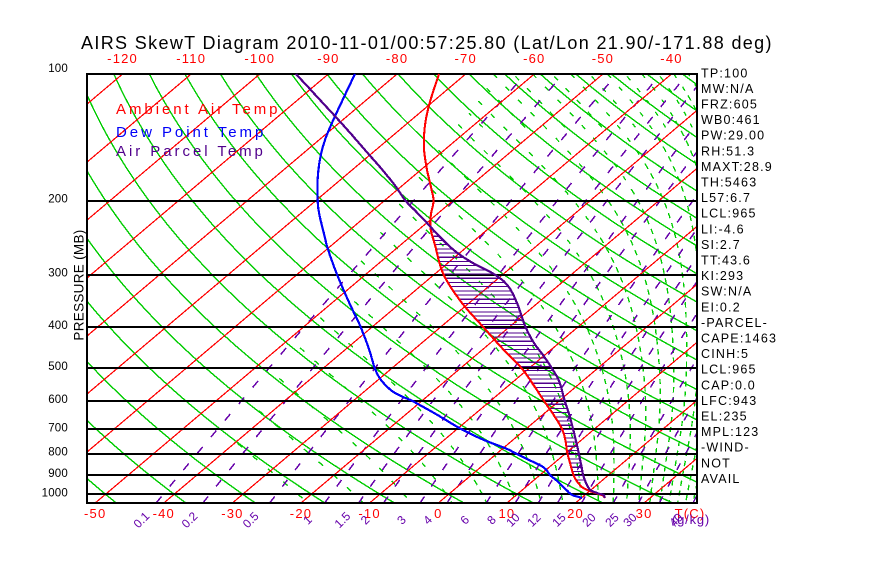 This screenshot has height=565, width=870. I want to click on svg-text: WB0:461, so click(731, 120).